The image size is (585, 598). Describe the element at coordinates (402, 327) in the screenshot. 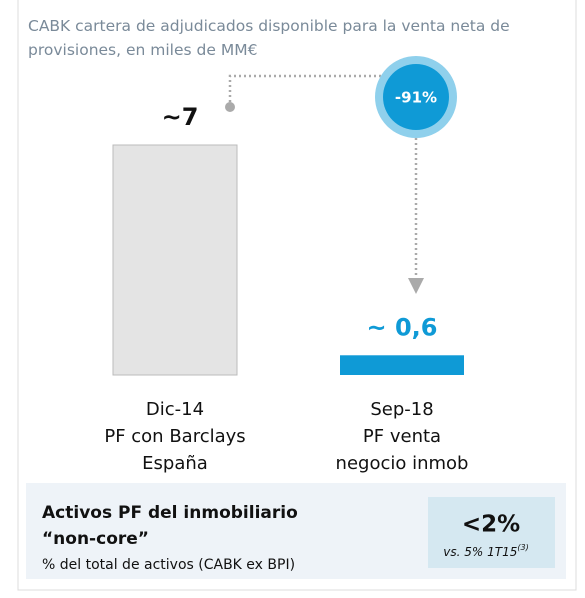

I see `data-label: ~ 0,6` at that location.